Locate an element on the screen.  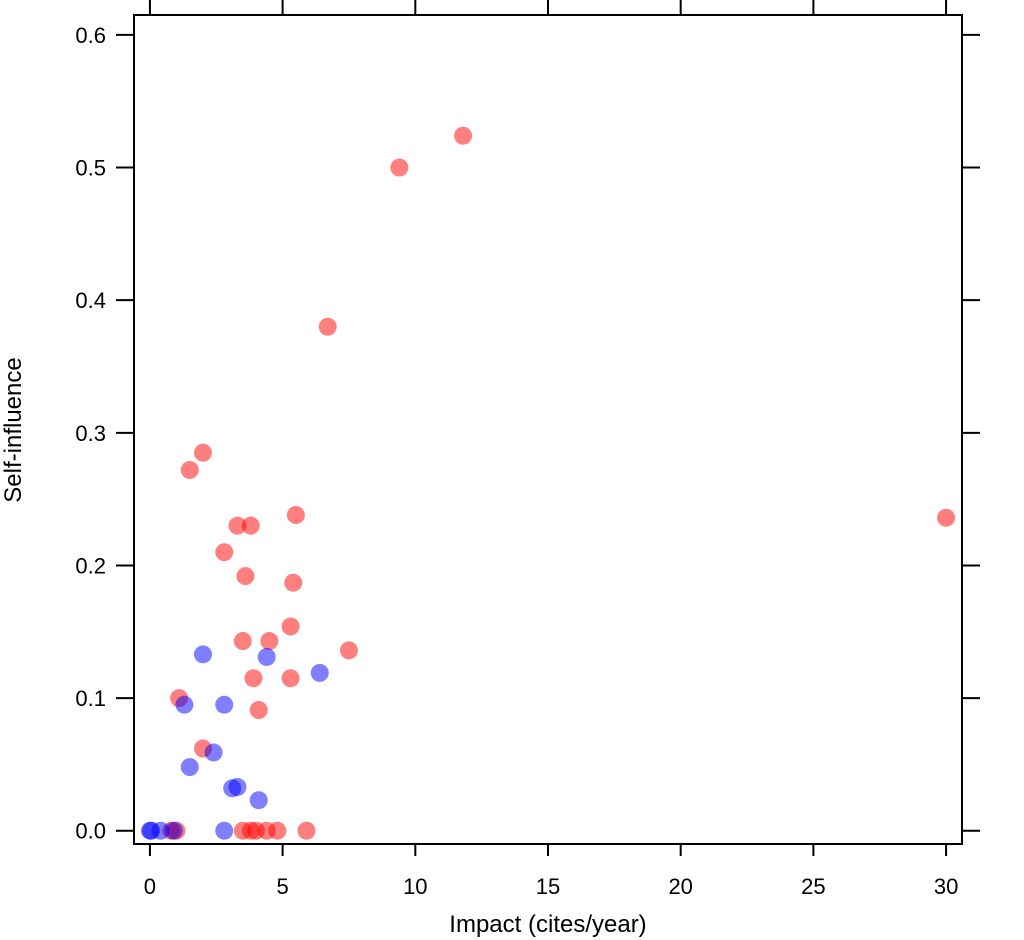
y-tick-label: 0.2 is located at coordinates (90, 565).